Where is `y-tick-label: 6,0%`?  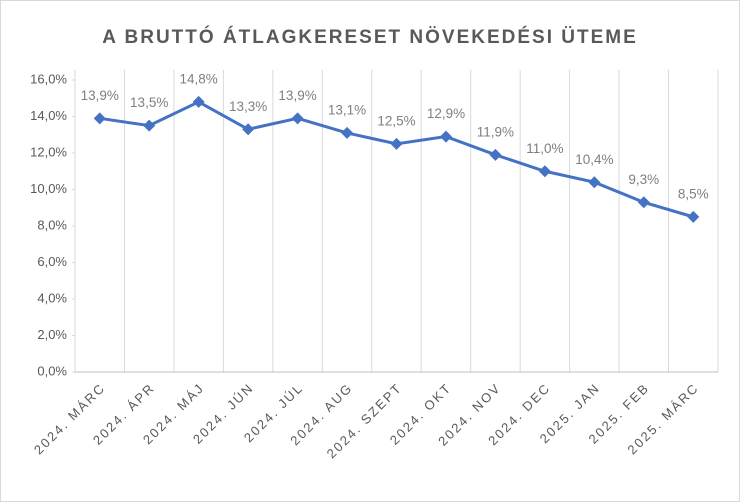
y-tick-label: 6,0% is located at coordinates (52, 261).